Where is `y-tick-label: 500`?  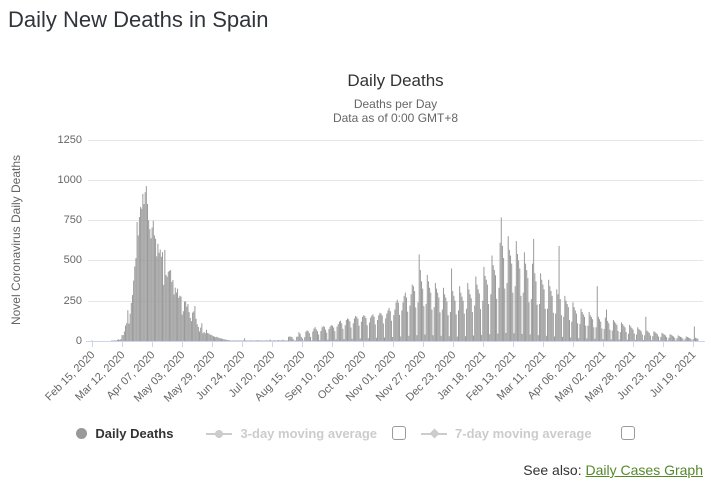
y-tick-label: 500 is located at coordinates (72, 260).